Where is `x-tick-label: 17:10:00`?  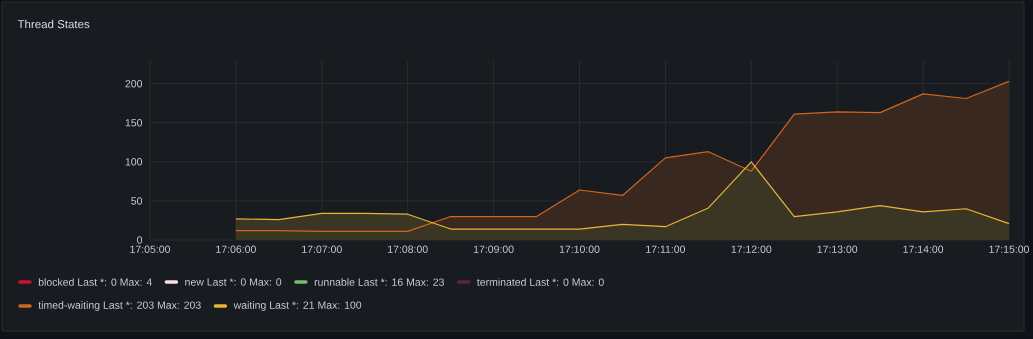 x-tick-label: 17:10:00 is located at coordinates (579, 249).